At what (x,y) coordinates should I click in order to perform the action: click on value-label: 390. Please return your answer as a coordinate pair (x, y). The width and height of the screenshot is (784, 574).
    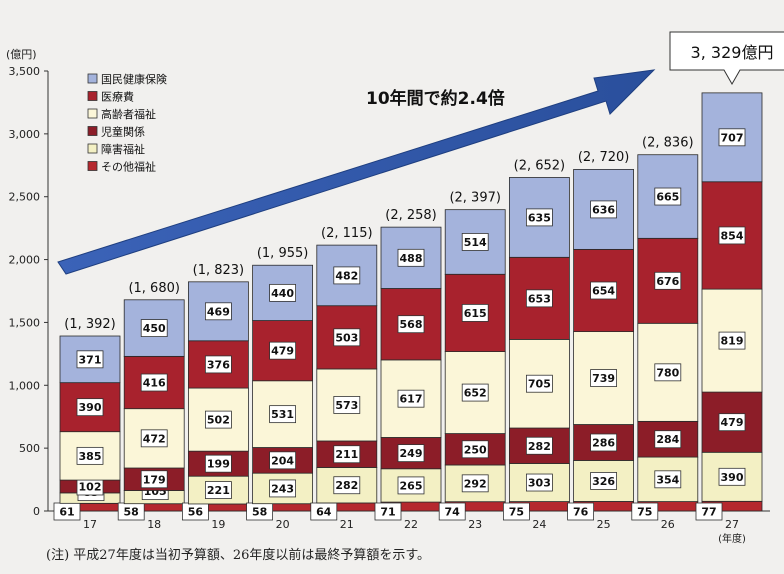
    Looking at the image, I should click on (90, 407).